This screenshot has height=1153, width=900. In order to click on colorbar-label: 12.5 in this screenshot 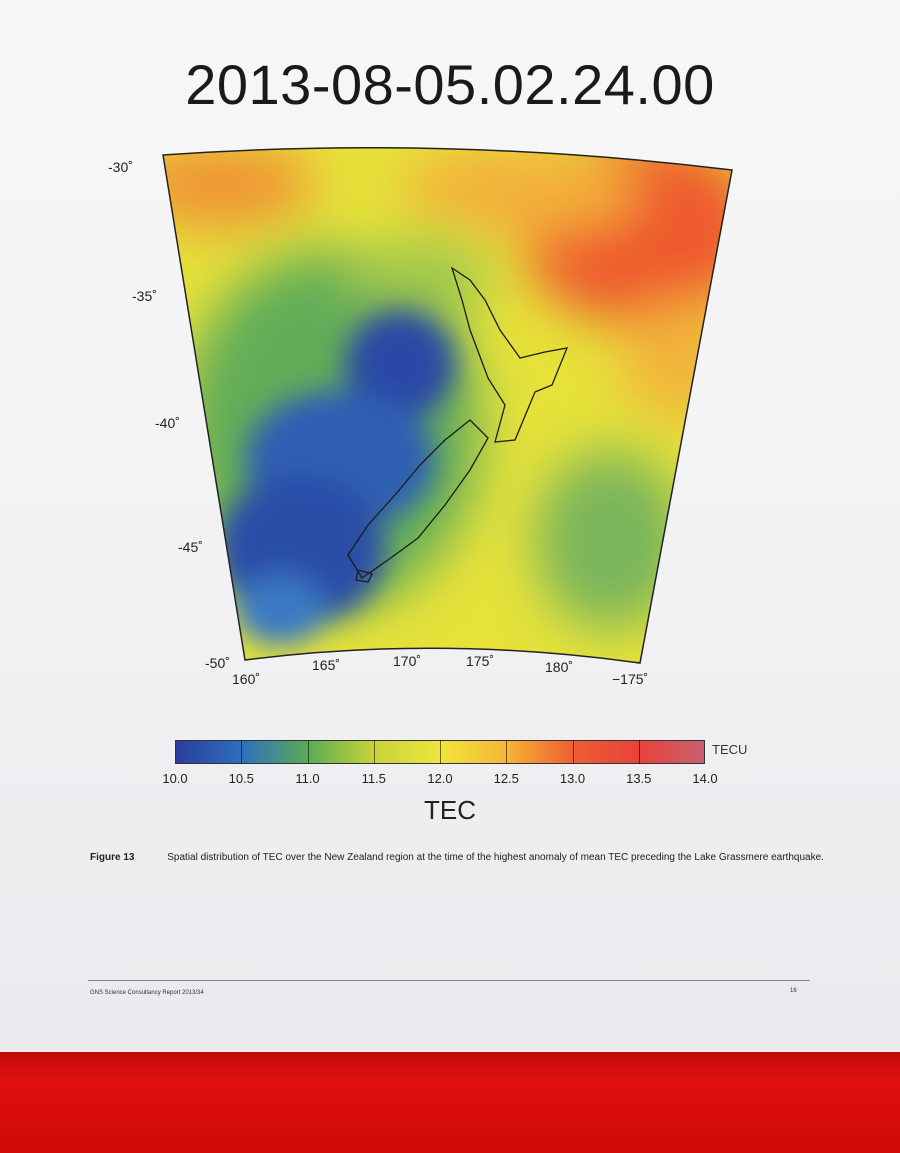, I will do `click(506, 778)`.